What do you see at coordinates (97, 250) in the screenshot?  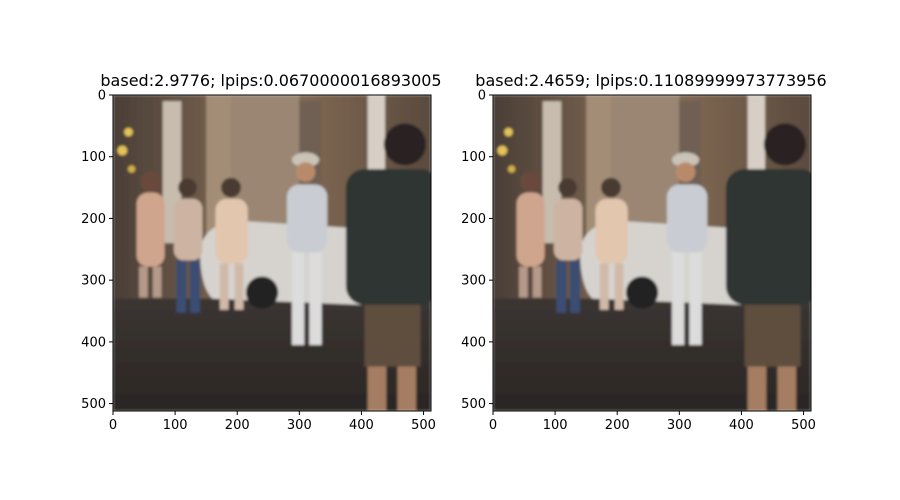 I see `left-y-axis: 0 100 200 300 400 500` at bounding box center [97, 250].